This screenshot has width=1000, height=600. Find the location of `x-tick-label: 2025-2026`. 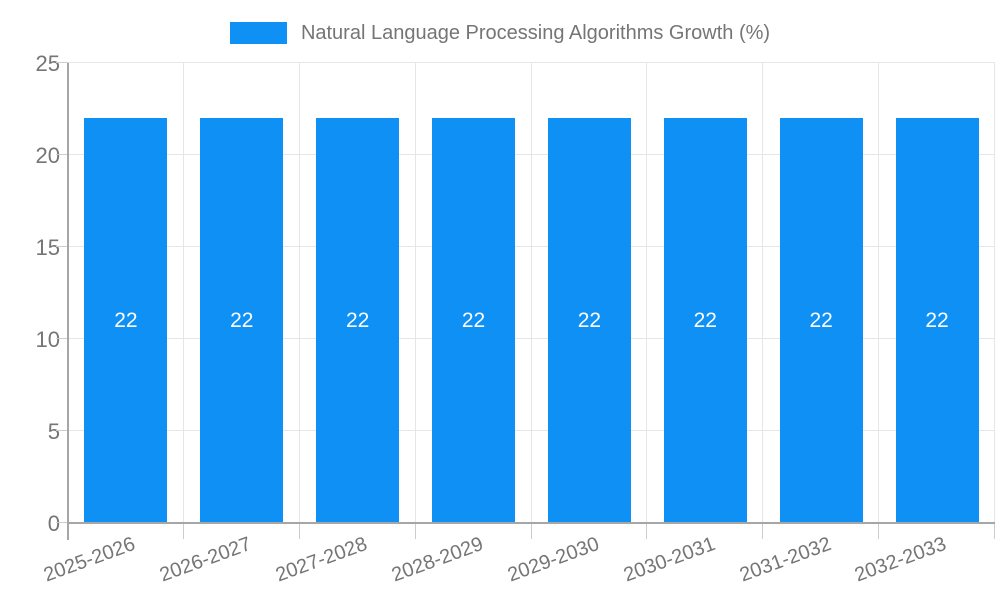

x-tick-label: 2025-2026 is located at coordinates (90, 560).